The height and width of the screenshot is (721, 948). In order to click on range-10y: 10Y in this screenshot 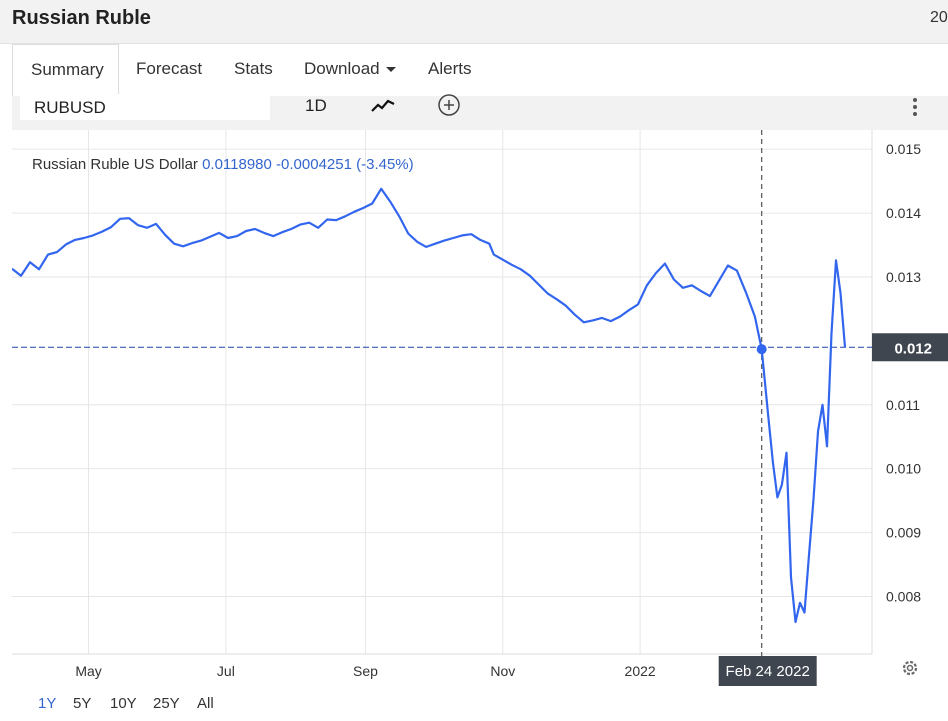, I will do `click(123, 703)`.